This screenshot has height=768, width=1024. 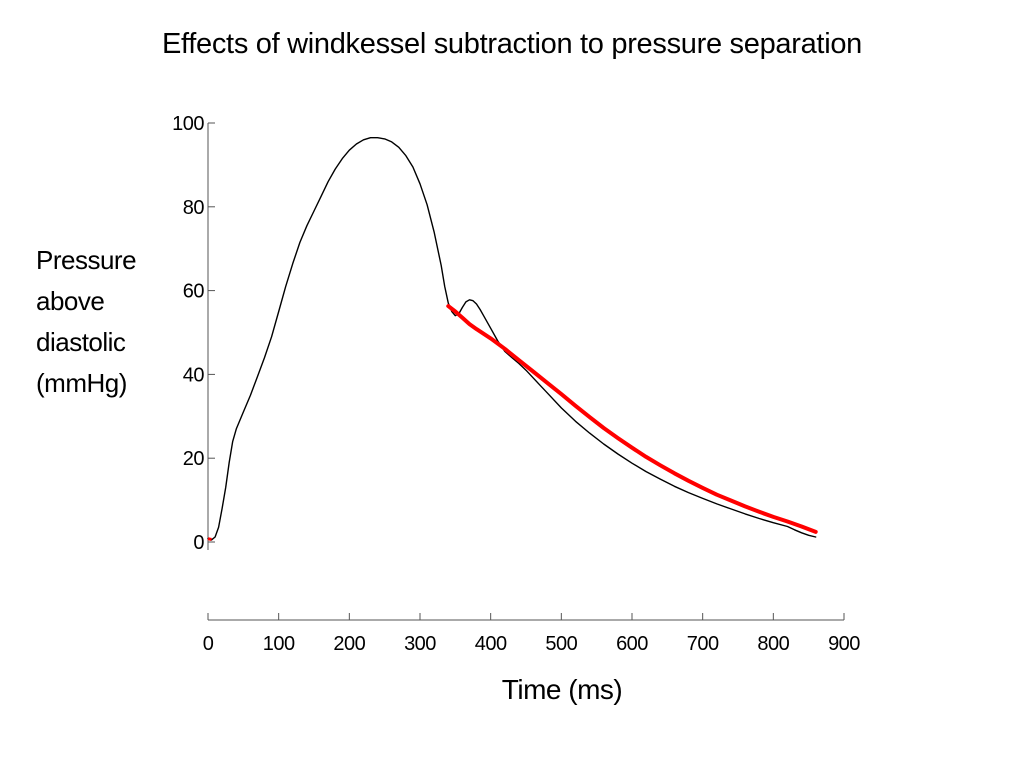 What do you see at coordinates (81, 342) in the screenshot?
I see `y-axis-label-line: diastolic` at bounding box center [81, 342].